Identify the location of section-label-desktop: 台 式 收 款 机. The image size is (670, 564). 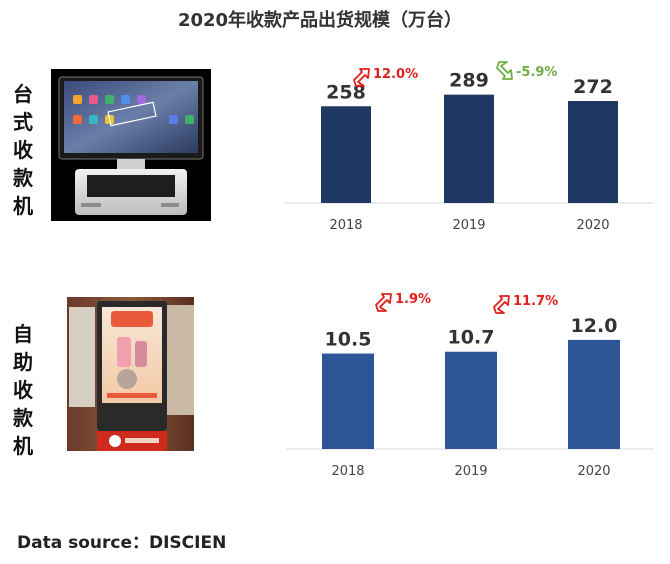
(23, 150).